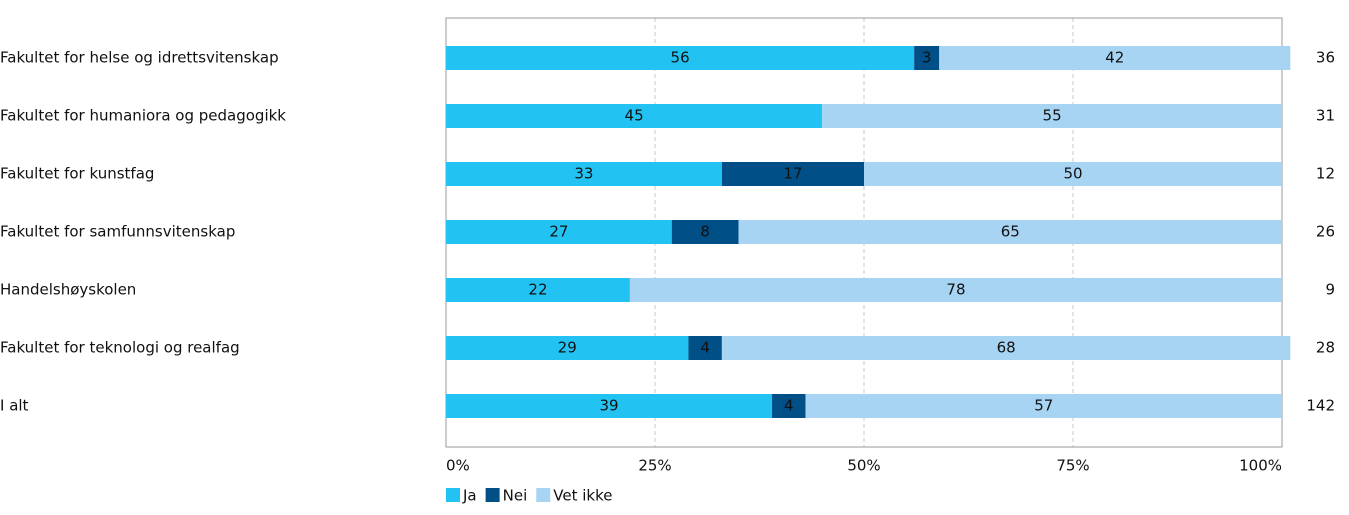  What do you see at coordinates (654, 466) in the screenshot?
I see `x-tick-label: 25%` at bounding box center [654, 466].